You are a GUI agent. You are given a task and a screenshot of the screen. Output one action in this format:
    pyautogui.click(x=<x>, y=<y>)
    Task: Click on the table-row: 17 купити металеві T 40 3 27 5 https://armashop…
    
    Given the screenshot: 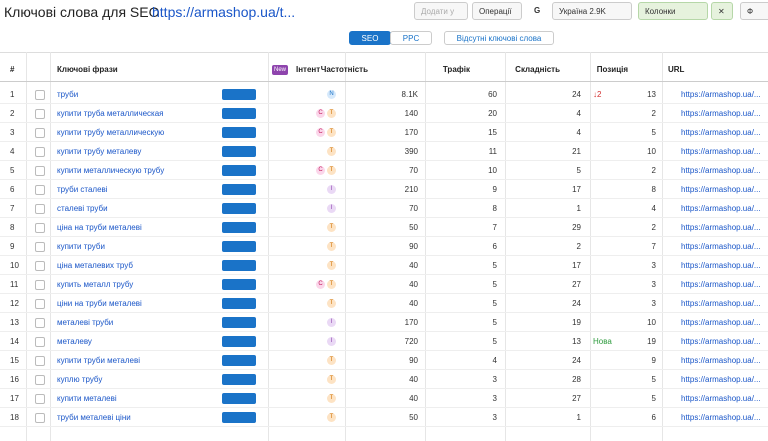 What is the action you would take?
    pyautogui.click(x=384, y=398)
    